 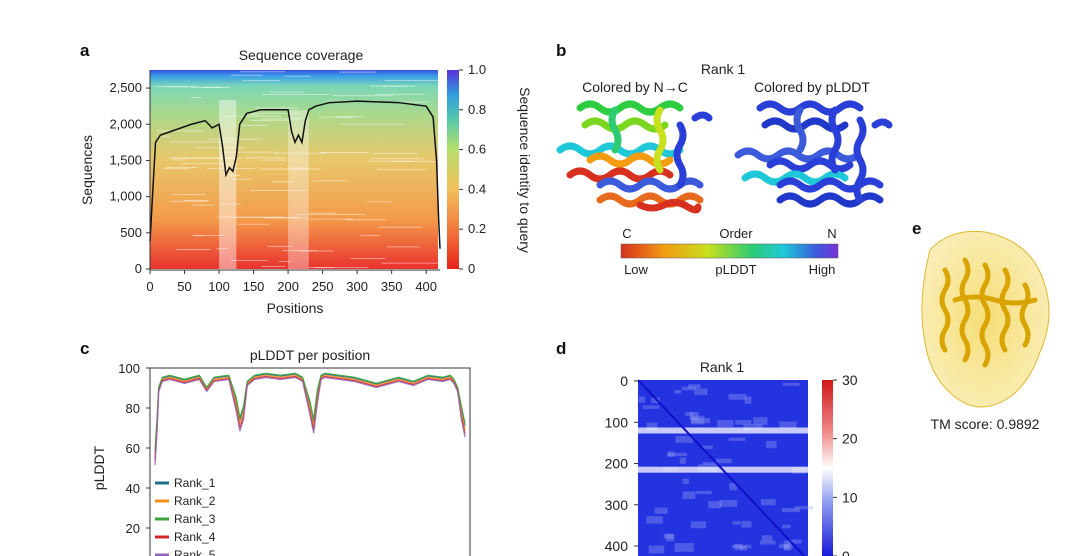 What do you see at coordinates (723, 430) in the screenshot?
I see `pae-highlight-row` at bounding box center [723, 430].